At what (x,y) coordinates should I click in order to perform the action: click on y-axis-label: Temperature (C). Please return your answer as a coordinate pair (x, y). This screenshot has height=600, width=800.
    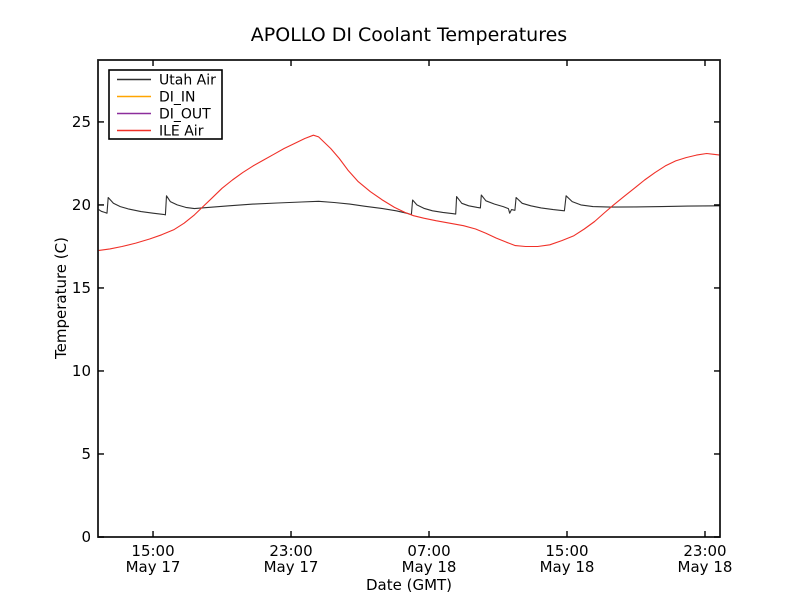
    Looking at the image, I should click on (61, 298).